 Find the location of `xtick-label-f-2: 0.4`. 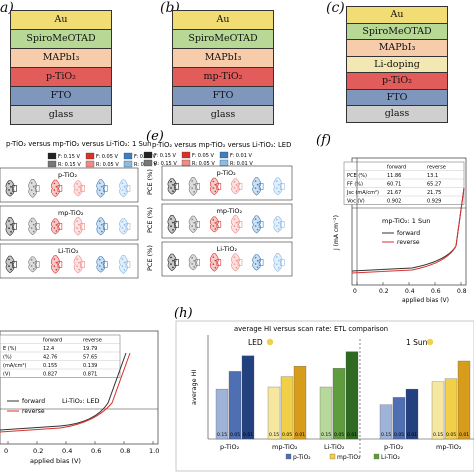

xtick-label-f-2: 0.4 is located at coordinates (410, 291).